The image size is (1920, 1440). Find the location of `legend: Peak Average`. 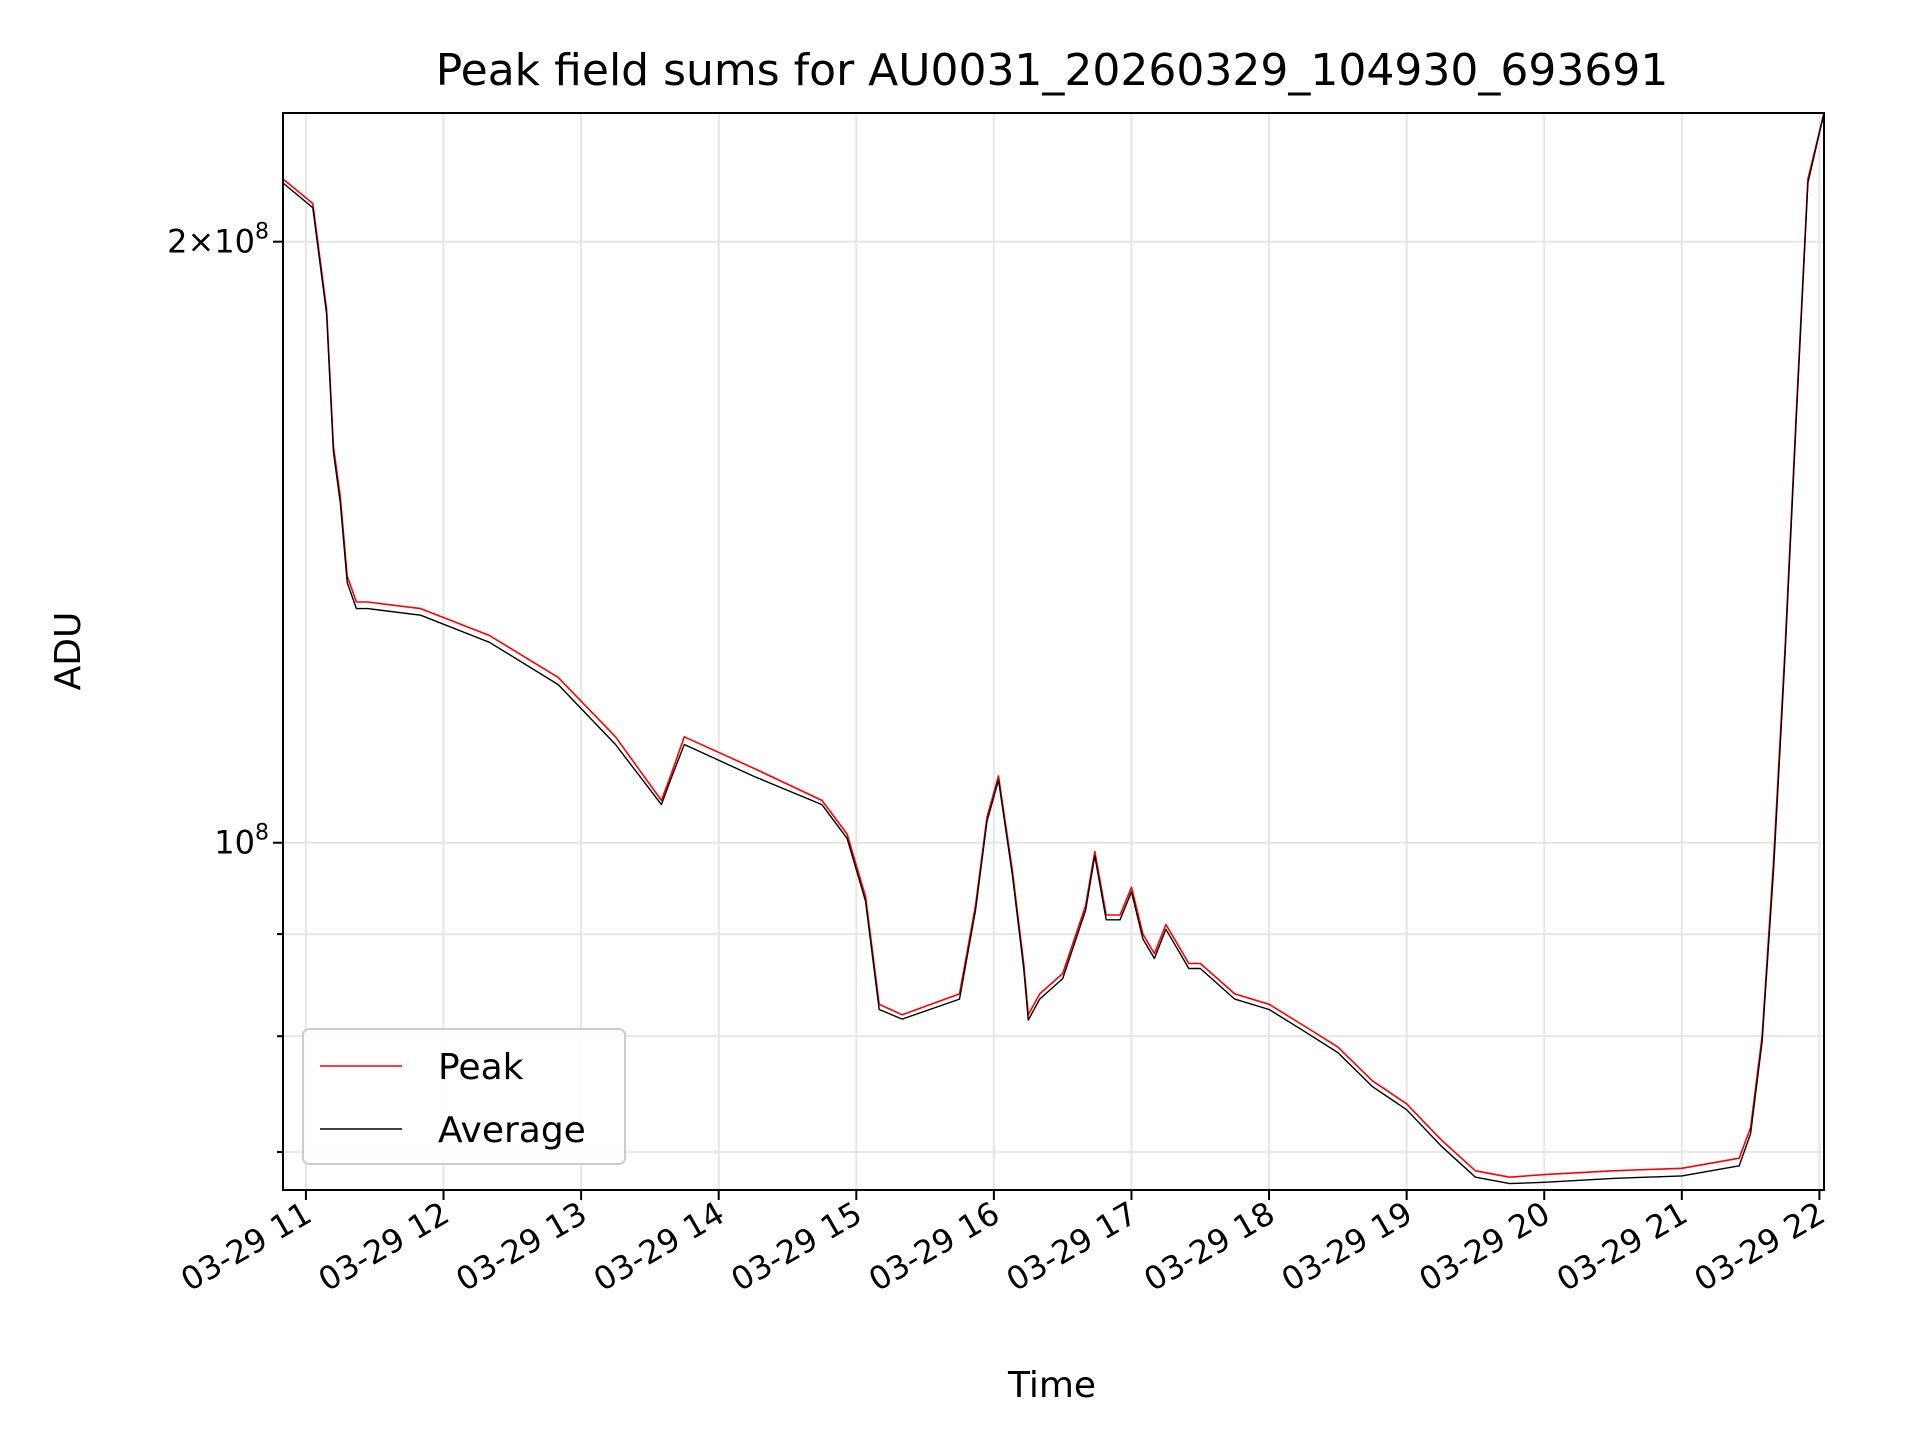

legend: Peak Average is located at coordinates (464, 1096).